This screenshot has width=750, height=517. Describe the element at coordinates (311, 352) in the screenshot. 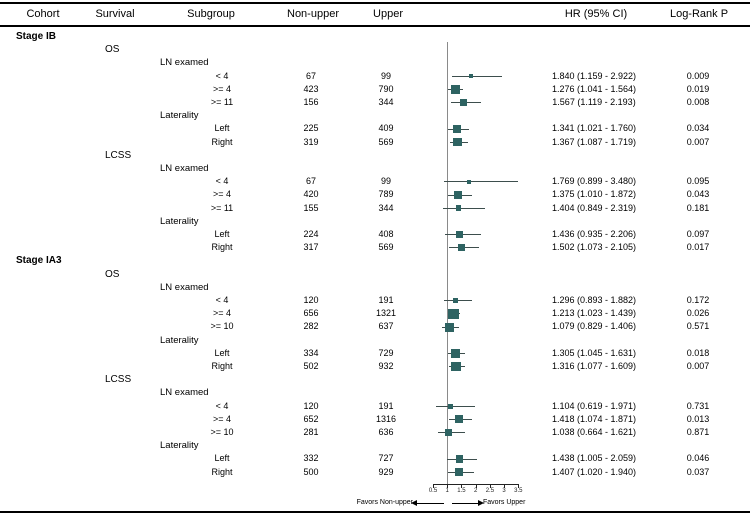

I see `non-upper-count: 334` at that location.